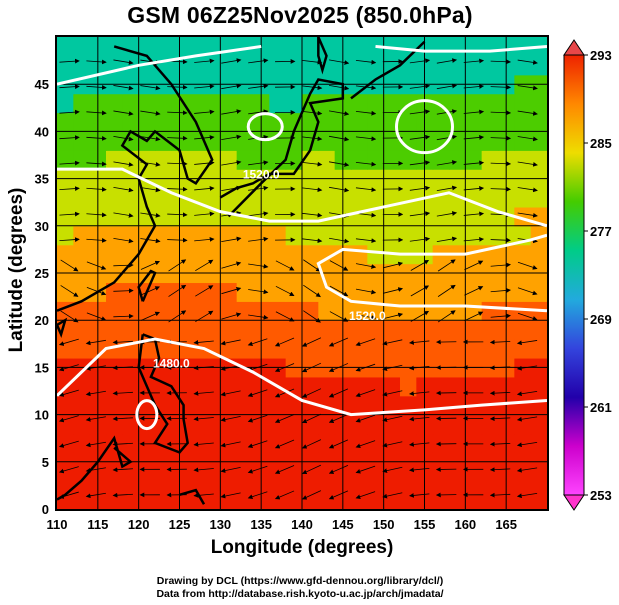  Describe the element at coordinates (598, 275) in the screenshot. I see `colorbar-labels: 293 285 277 269 261 253` at that location.